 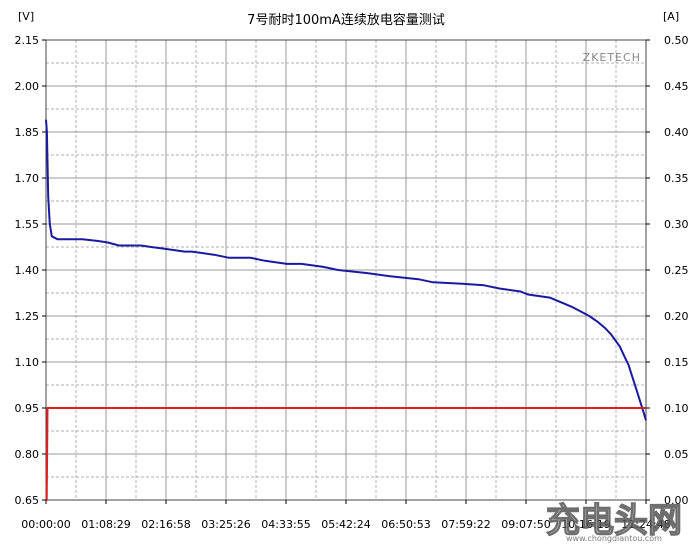 What do you see at coordinates (525, 524) in the screenshot?
I see `x-tick-label: 09:07:50` at bounding box center [525, 524].